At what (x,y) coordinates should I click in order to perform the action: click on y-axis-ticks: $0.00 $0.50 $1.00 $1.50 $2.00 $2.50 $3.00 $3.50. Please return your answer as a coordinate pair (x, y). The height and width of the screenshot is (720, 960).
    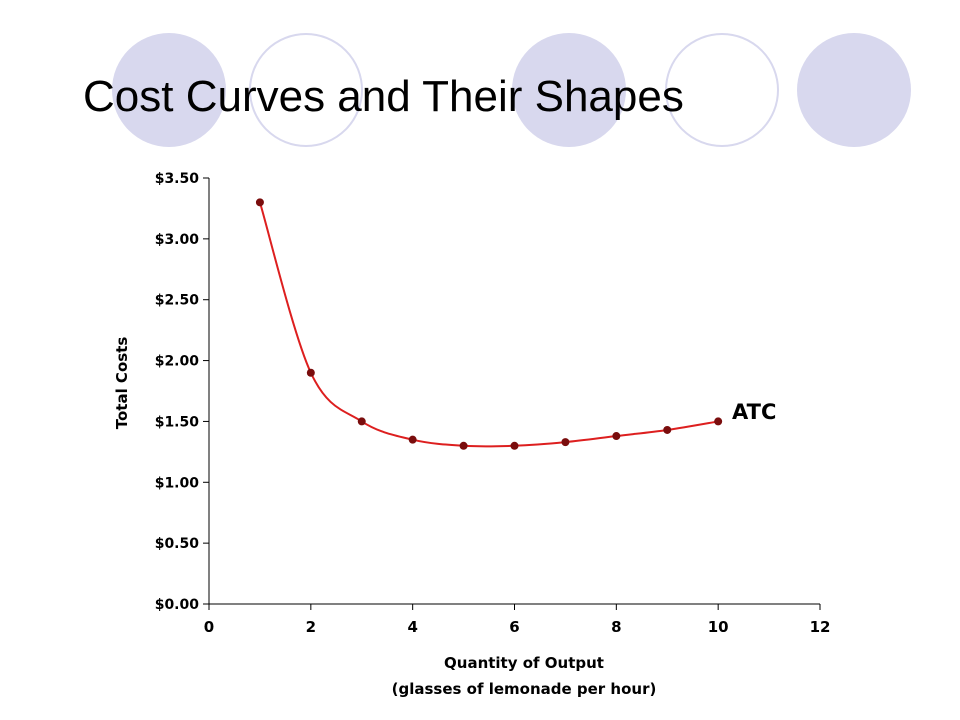
    Looking at the image, I should click on (182, 392).